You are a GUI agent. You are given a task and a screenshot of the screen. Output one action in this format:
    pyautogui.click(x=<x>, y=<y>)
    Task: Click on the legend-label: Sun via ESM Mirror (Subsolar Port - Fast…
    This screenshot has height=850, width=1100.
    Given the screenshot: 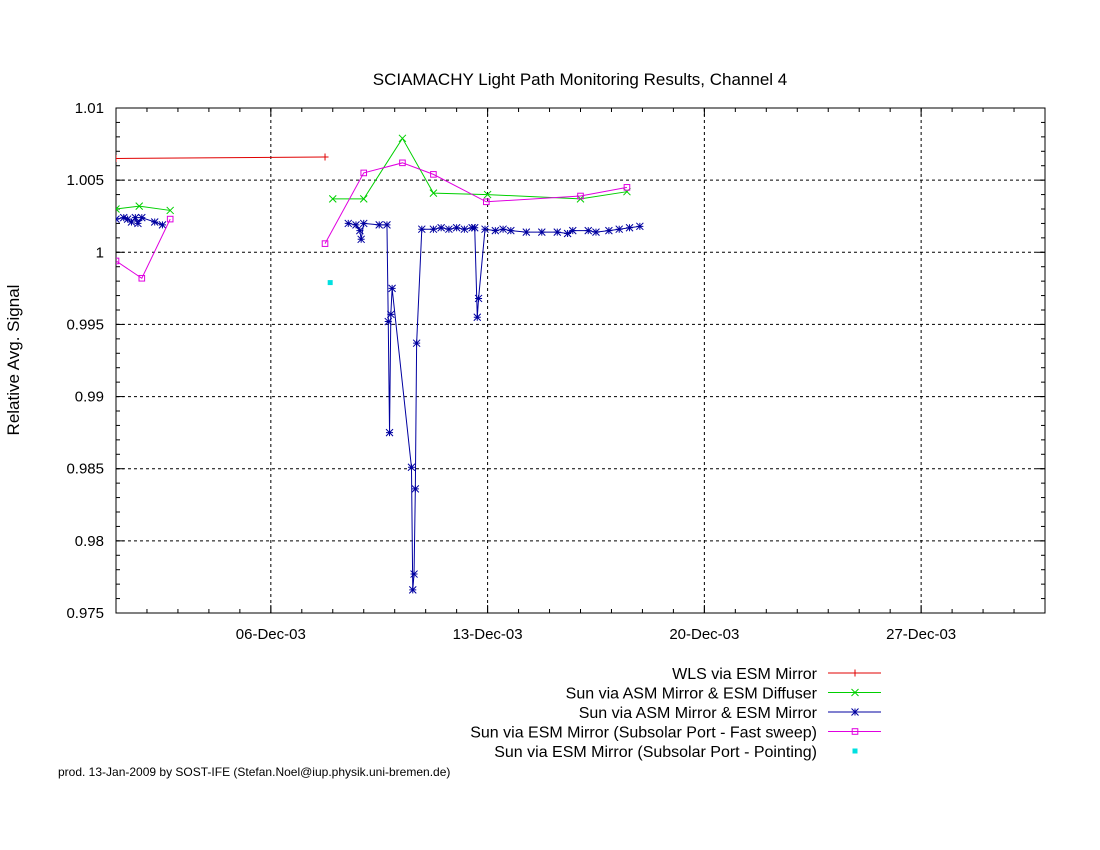 What is the action you would take?
    pyautogui.click(x=643, y=733)
    